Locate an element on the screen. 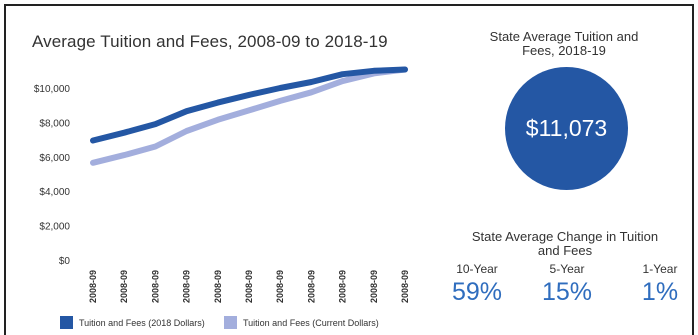  stat-5-year-label: 5-Year is located at coordinates (567, 269).